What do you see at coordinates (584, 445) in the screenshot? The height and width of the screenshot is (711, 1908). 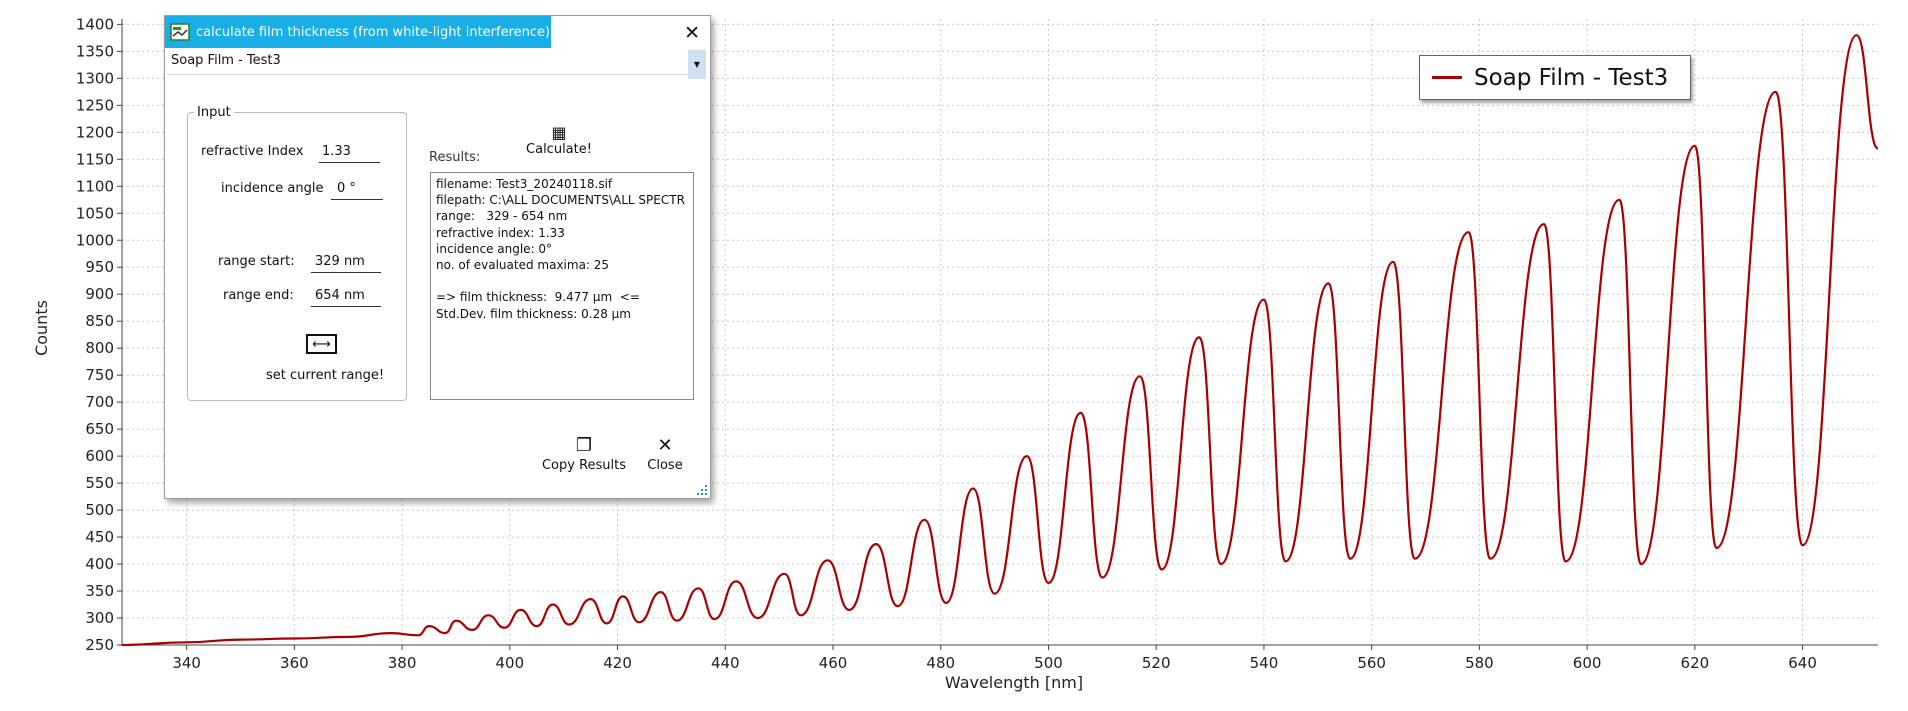 I see `copy-icon: ❐` at bounding box center [584, 445].